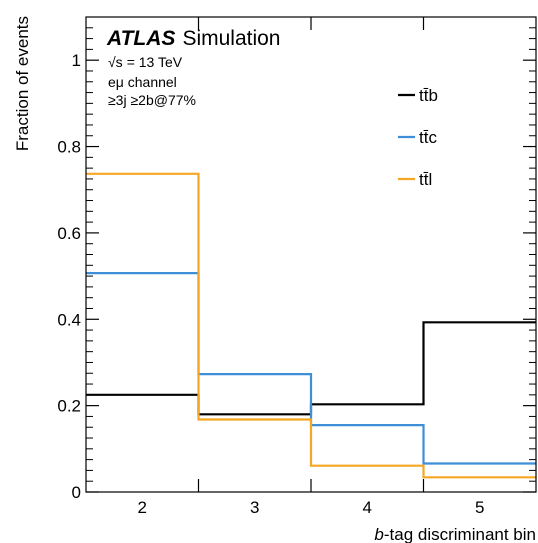 This screenshot has height=543, width=538. Describe the element at coordinates (76, 492) in the screenshot. I see `y-tick-label-0: 0` at that location.